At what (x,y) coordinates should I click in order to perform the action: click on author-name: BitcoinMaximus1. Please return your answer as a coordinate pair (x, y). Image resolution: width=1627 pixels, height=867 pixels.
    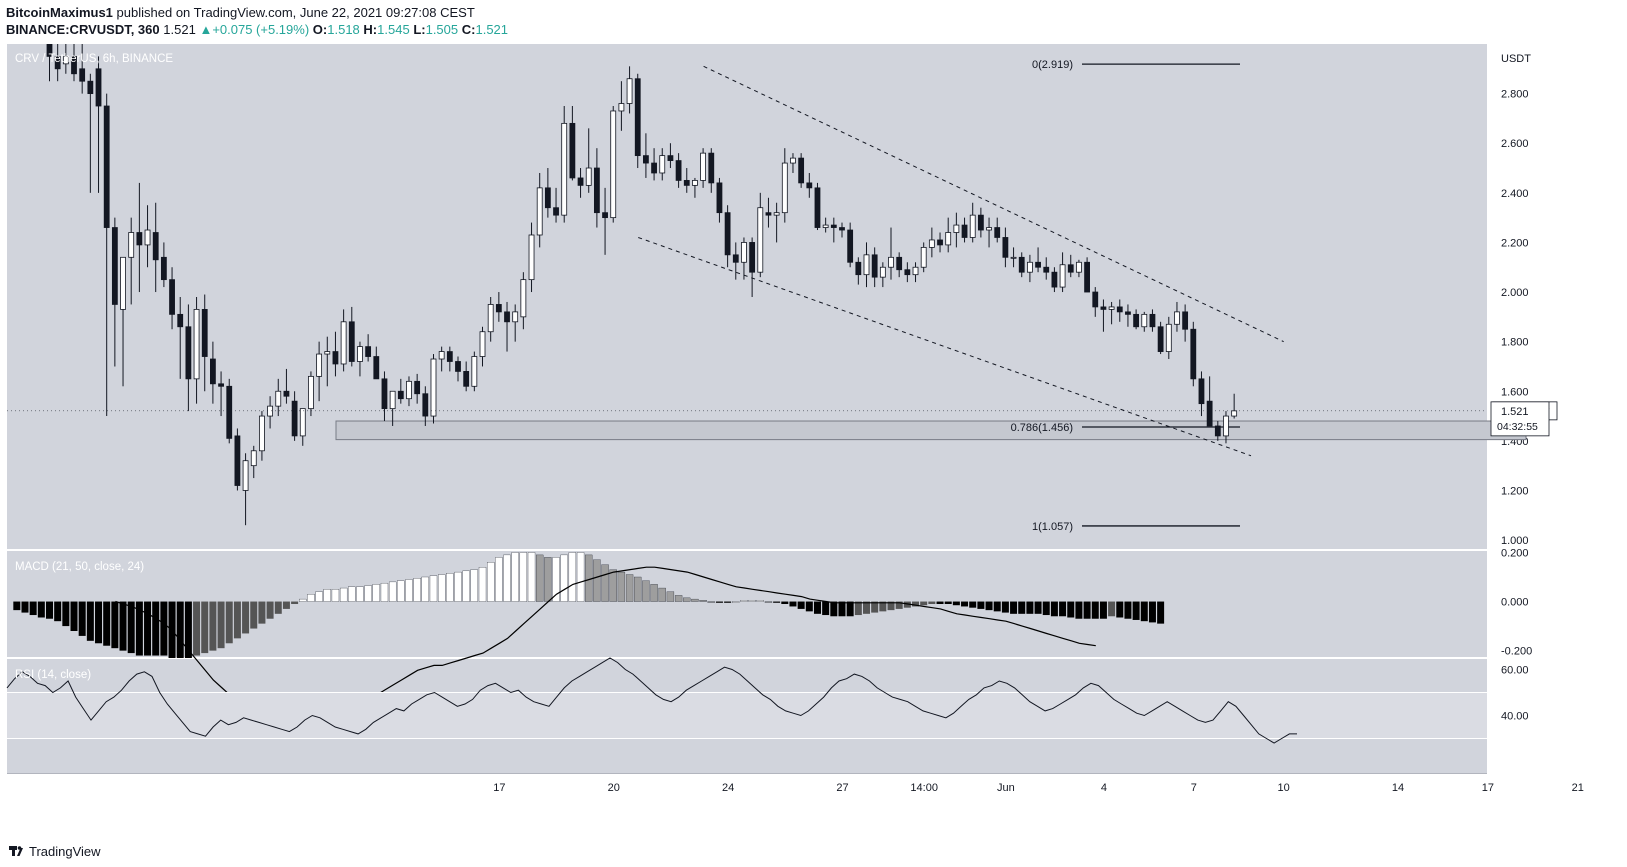
    Looking at the image, I should click on (59, 12).